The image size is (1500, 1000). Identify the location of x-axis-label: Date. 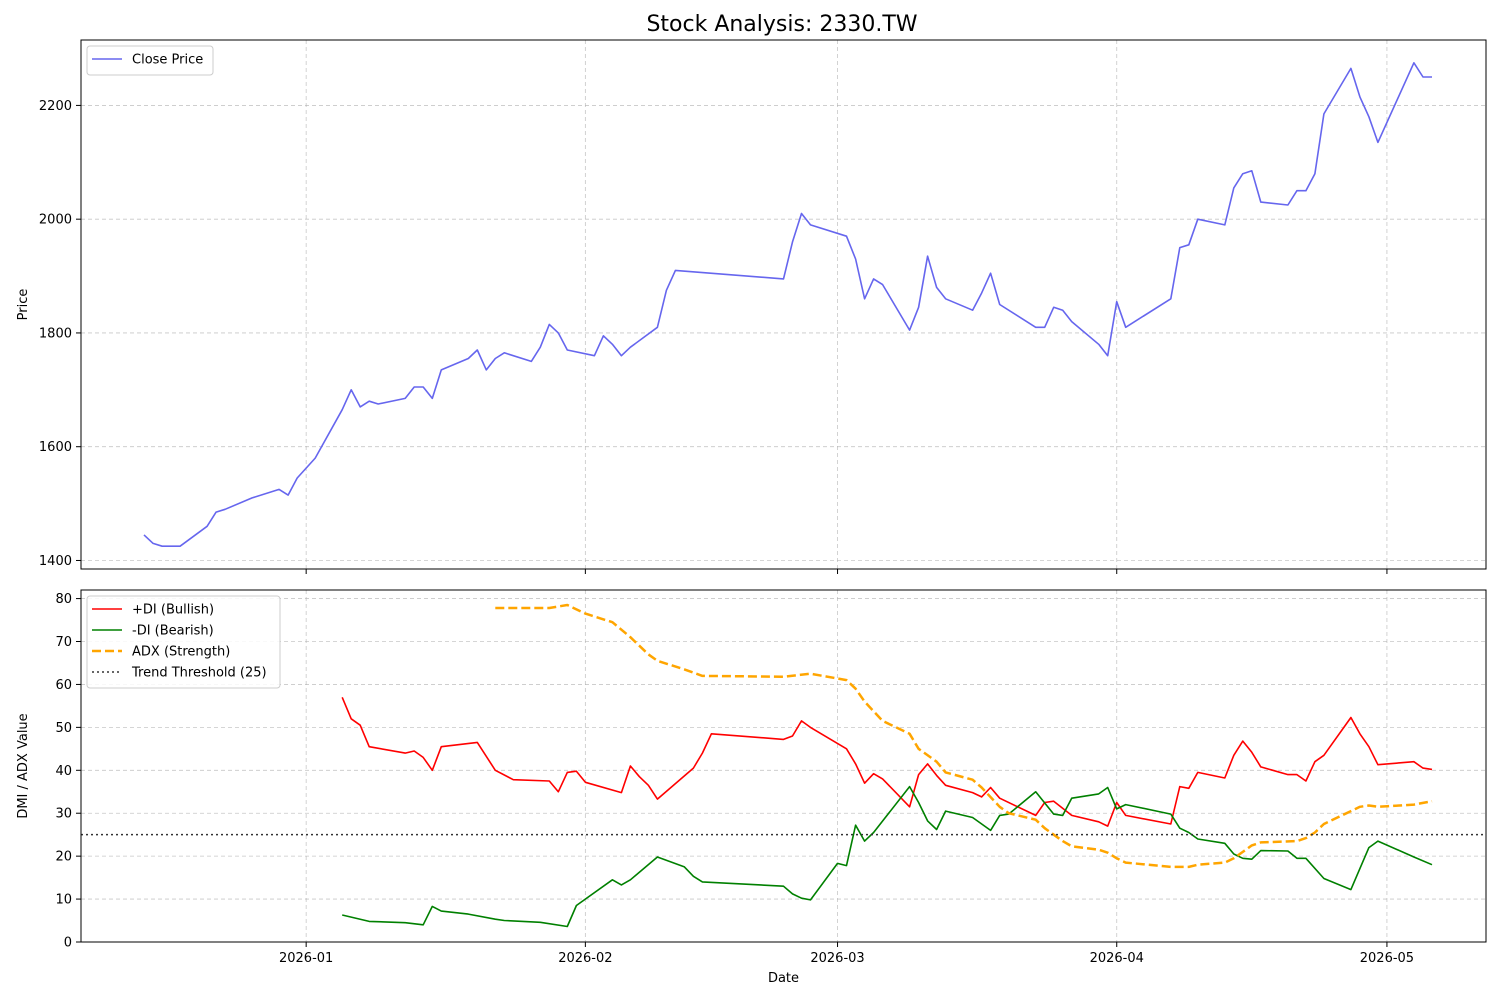
(783, 978).